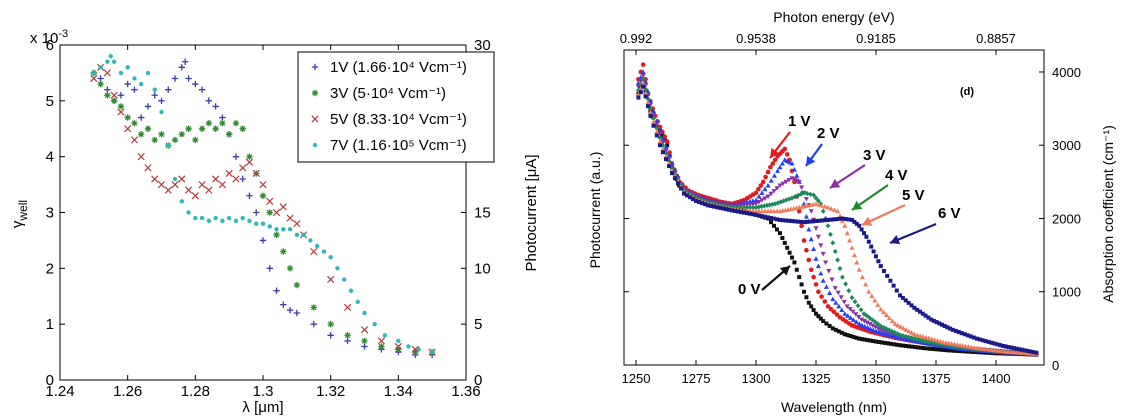  Describe the element at coordinates (626, 218) in the screenshot. I see `right-y-ticks` at that location.